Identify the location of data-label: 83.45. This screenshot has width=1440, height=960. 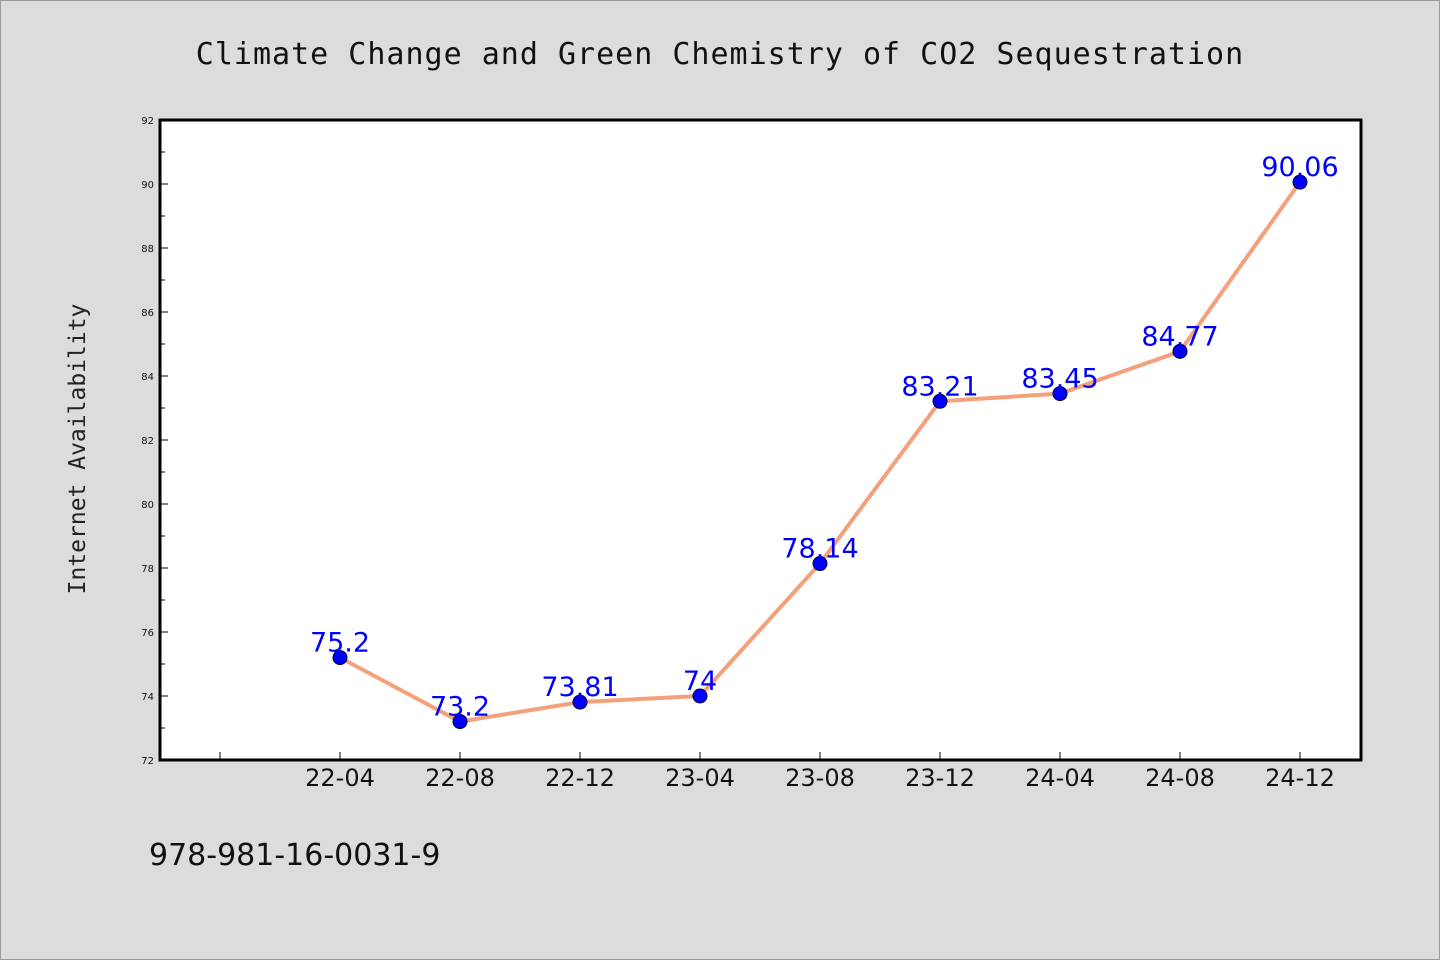
(1059, 379).